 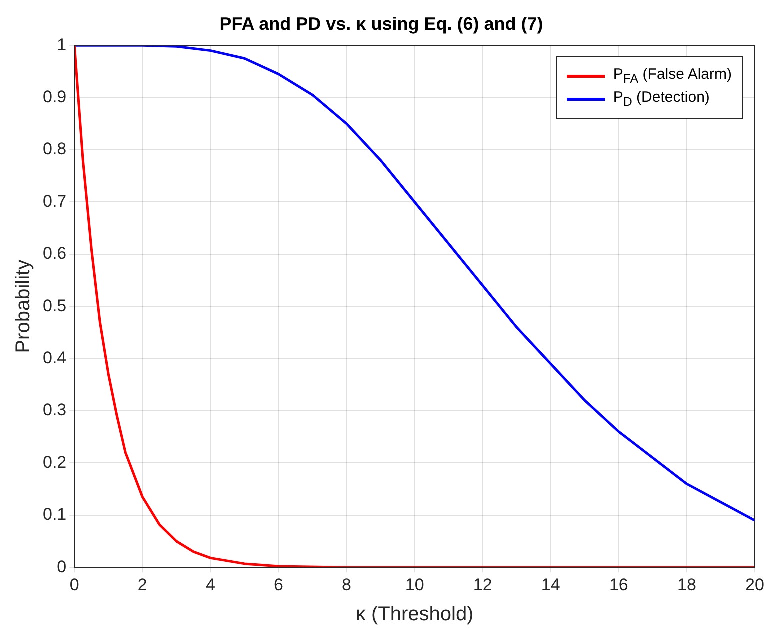 I want to click on y-tick-label: 0.1, so click(x=54, y=514).